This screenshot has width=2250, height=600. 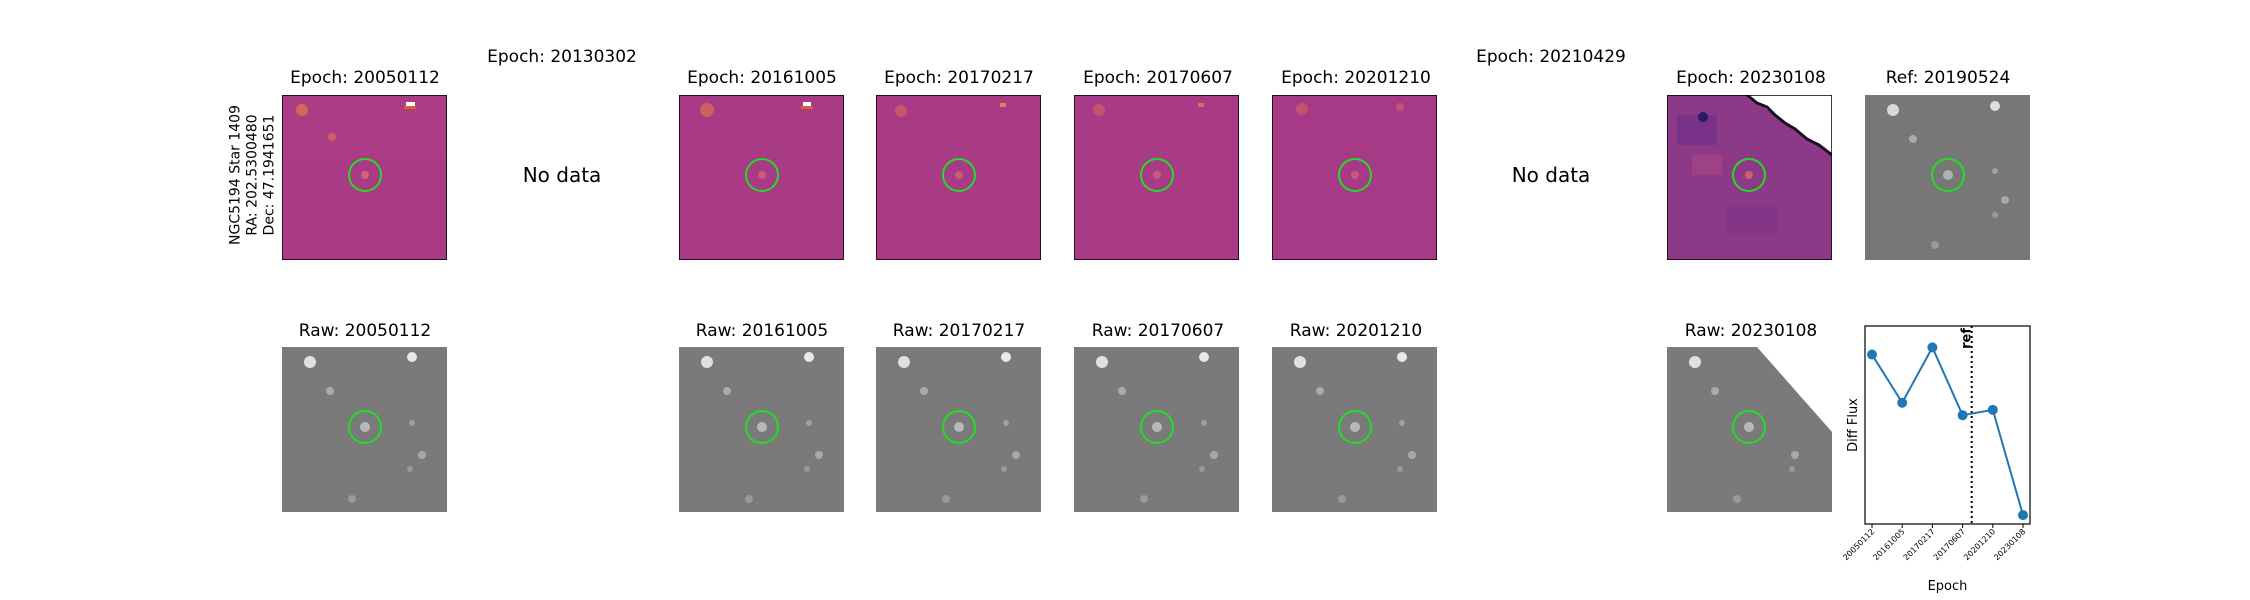 What do you see at coordinates (1551, 57) in the screenshot?
I see `diff-title-7: Epoch: 20210429` at bounding box center [1551, 57].